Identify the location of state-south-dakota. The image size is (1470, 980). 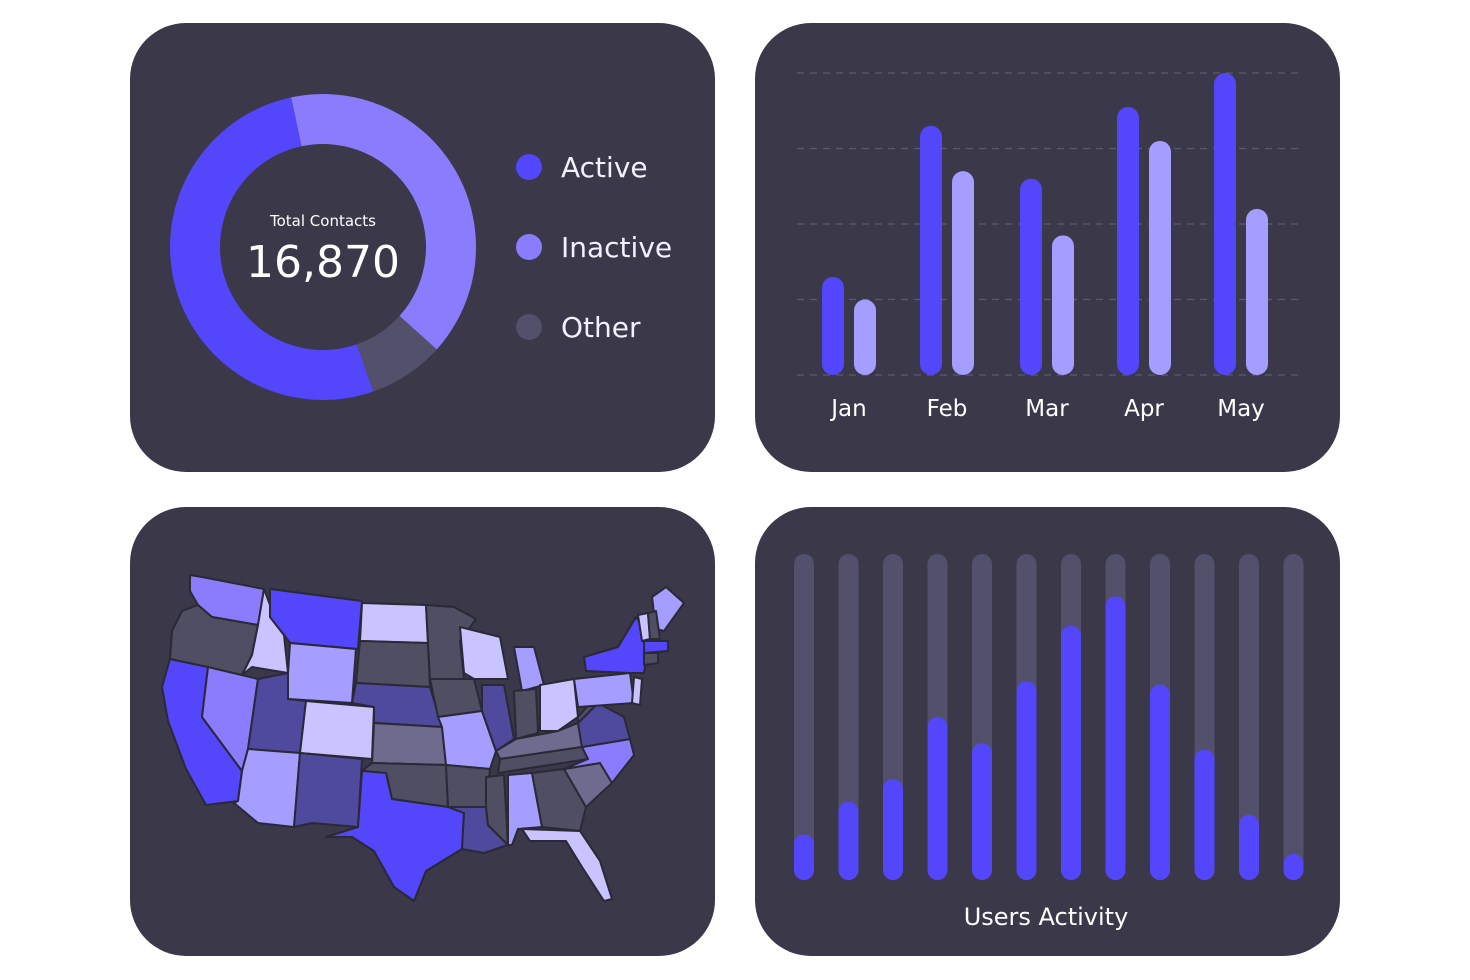
(393, 664).